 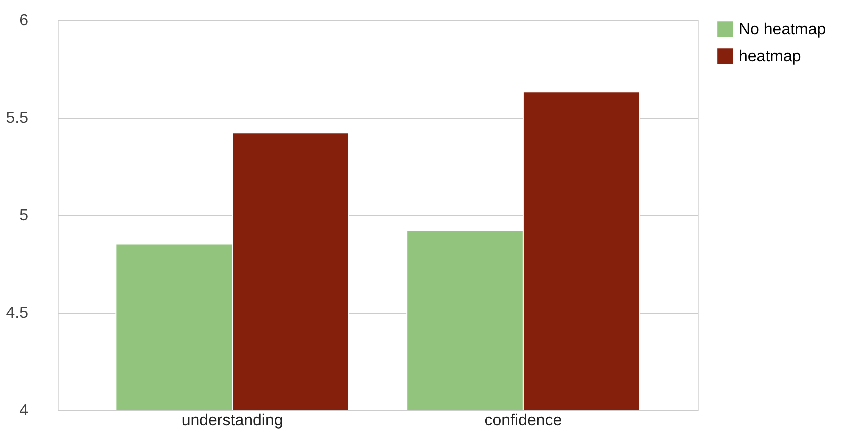 I want to click on y-tick-label: 6, so click(x=24, y=21).